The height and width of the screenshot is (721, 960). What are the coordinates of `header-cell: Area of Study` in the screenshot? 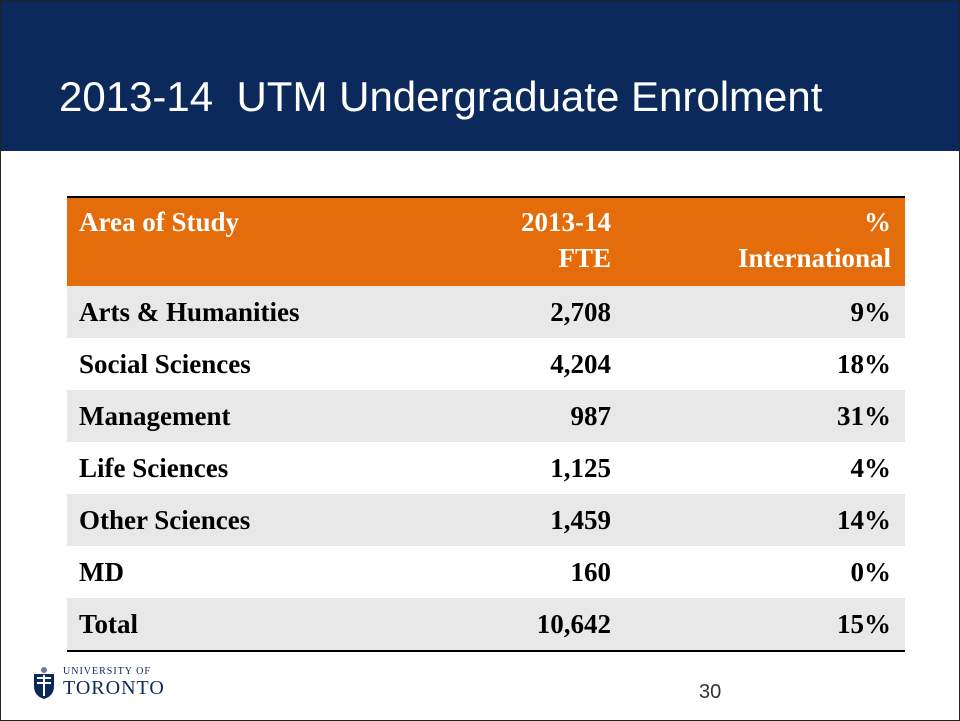 It's located at (232, 219).